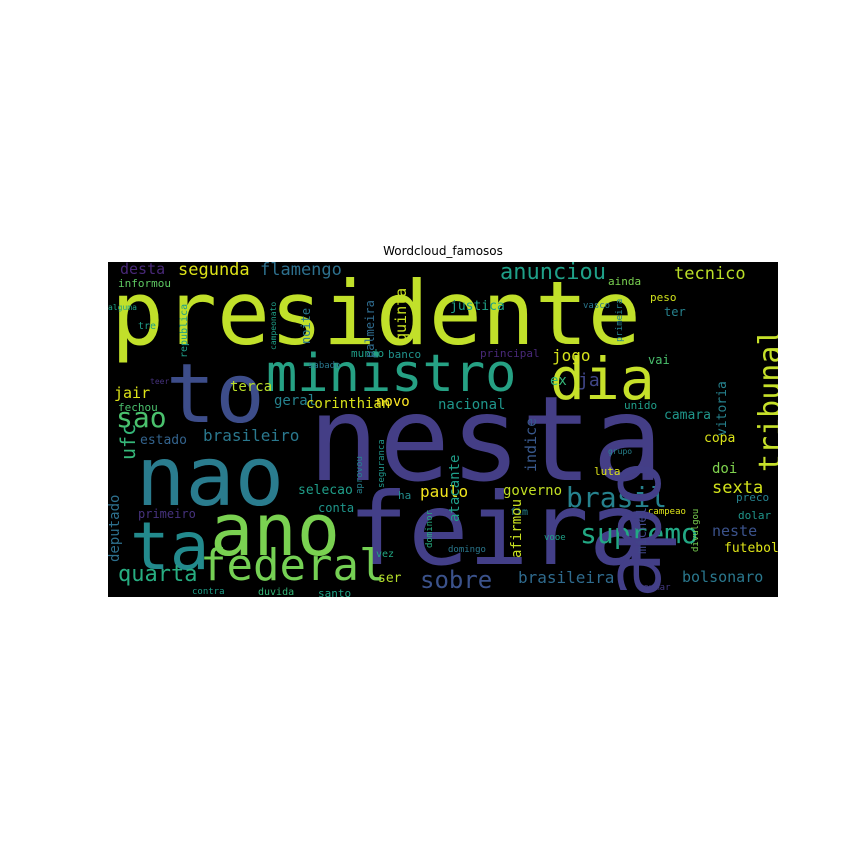 This screenshot has width=864, height=864. I want to click on word-indice: indice, so click(531, 444).